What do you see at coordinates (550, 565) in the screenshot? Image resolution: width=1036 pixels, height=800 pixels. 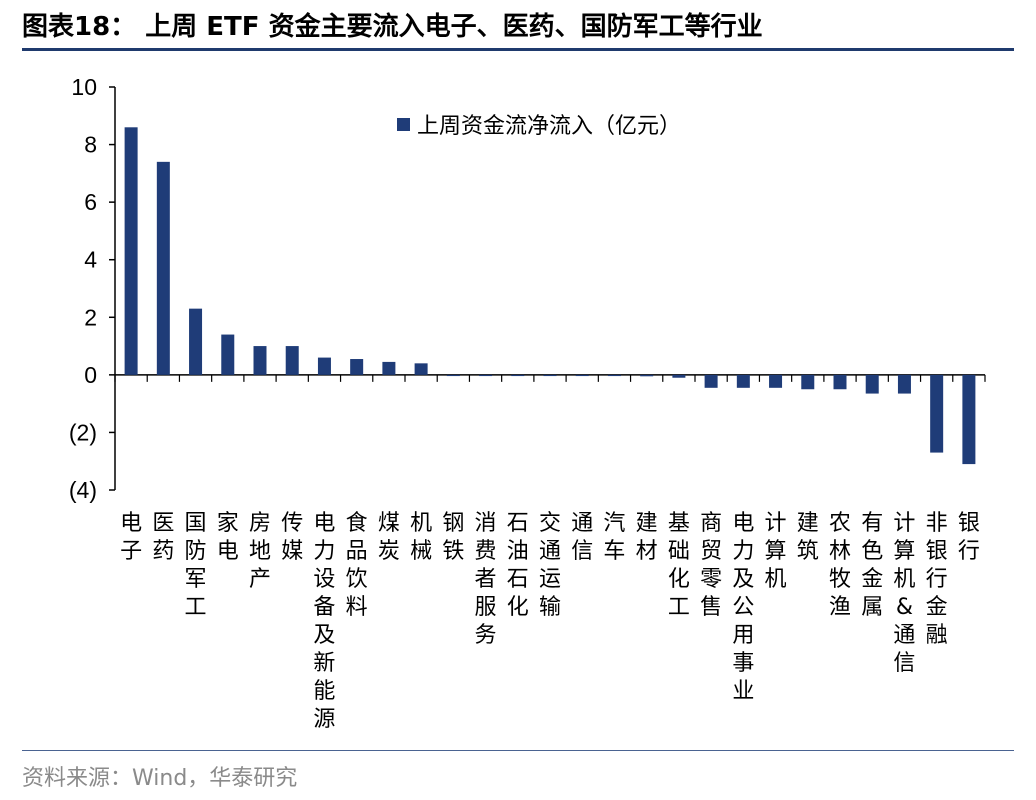 I see `x-tick-label: 交通运输` at bounding box center [550, 565].